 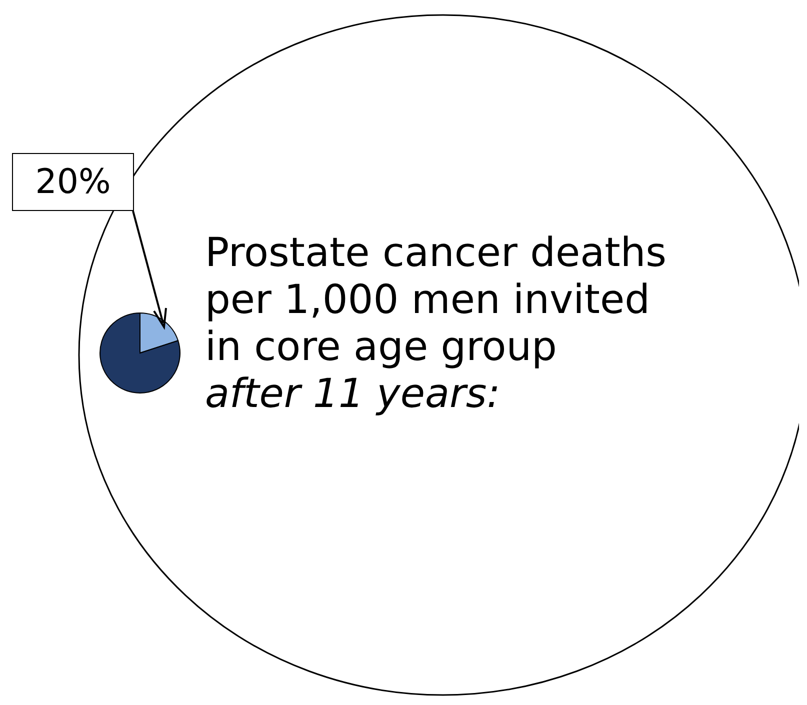 What do you see at coordinates (140, 353) in the screenshot?
I see `pie-slice` at bounding box center [140, 353].